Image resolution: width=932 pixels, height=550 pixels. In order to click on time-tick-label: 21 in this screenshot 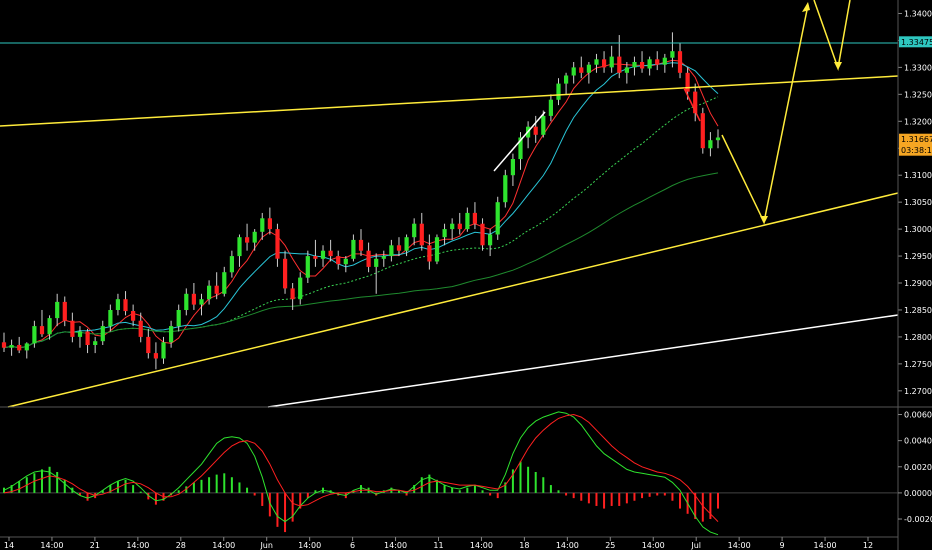, I will do `click(95, 545)`.